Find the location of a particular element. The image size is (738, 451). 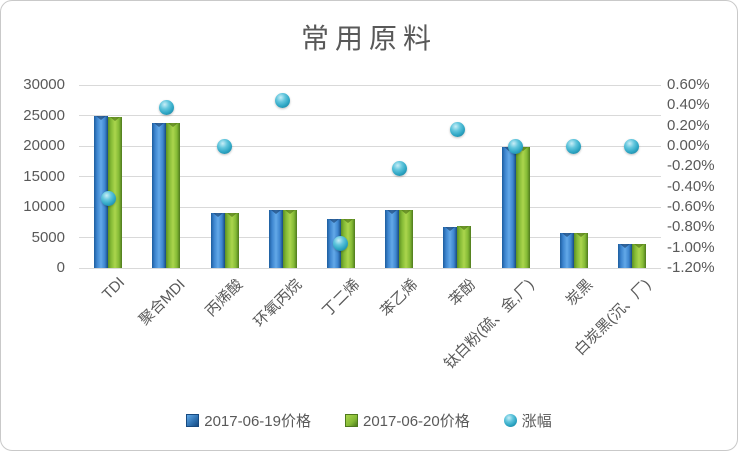

category-label: 丙烯酸 is located at coordinates (224, 298).